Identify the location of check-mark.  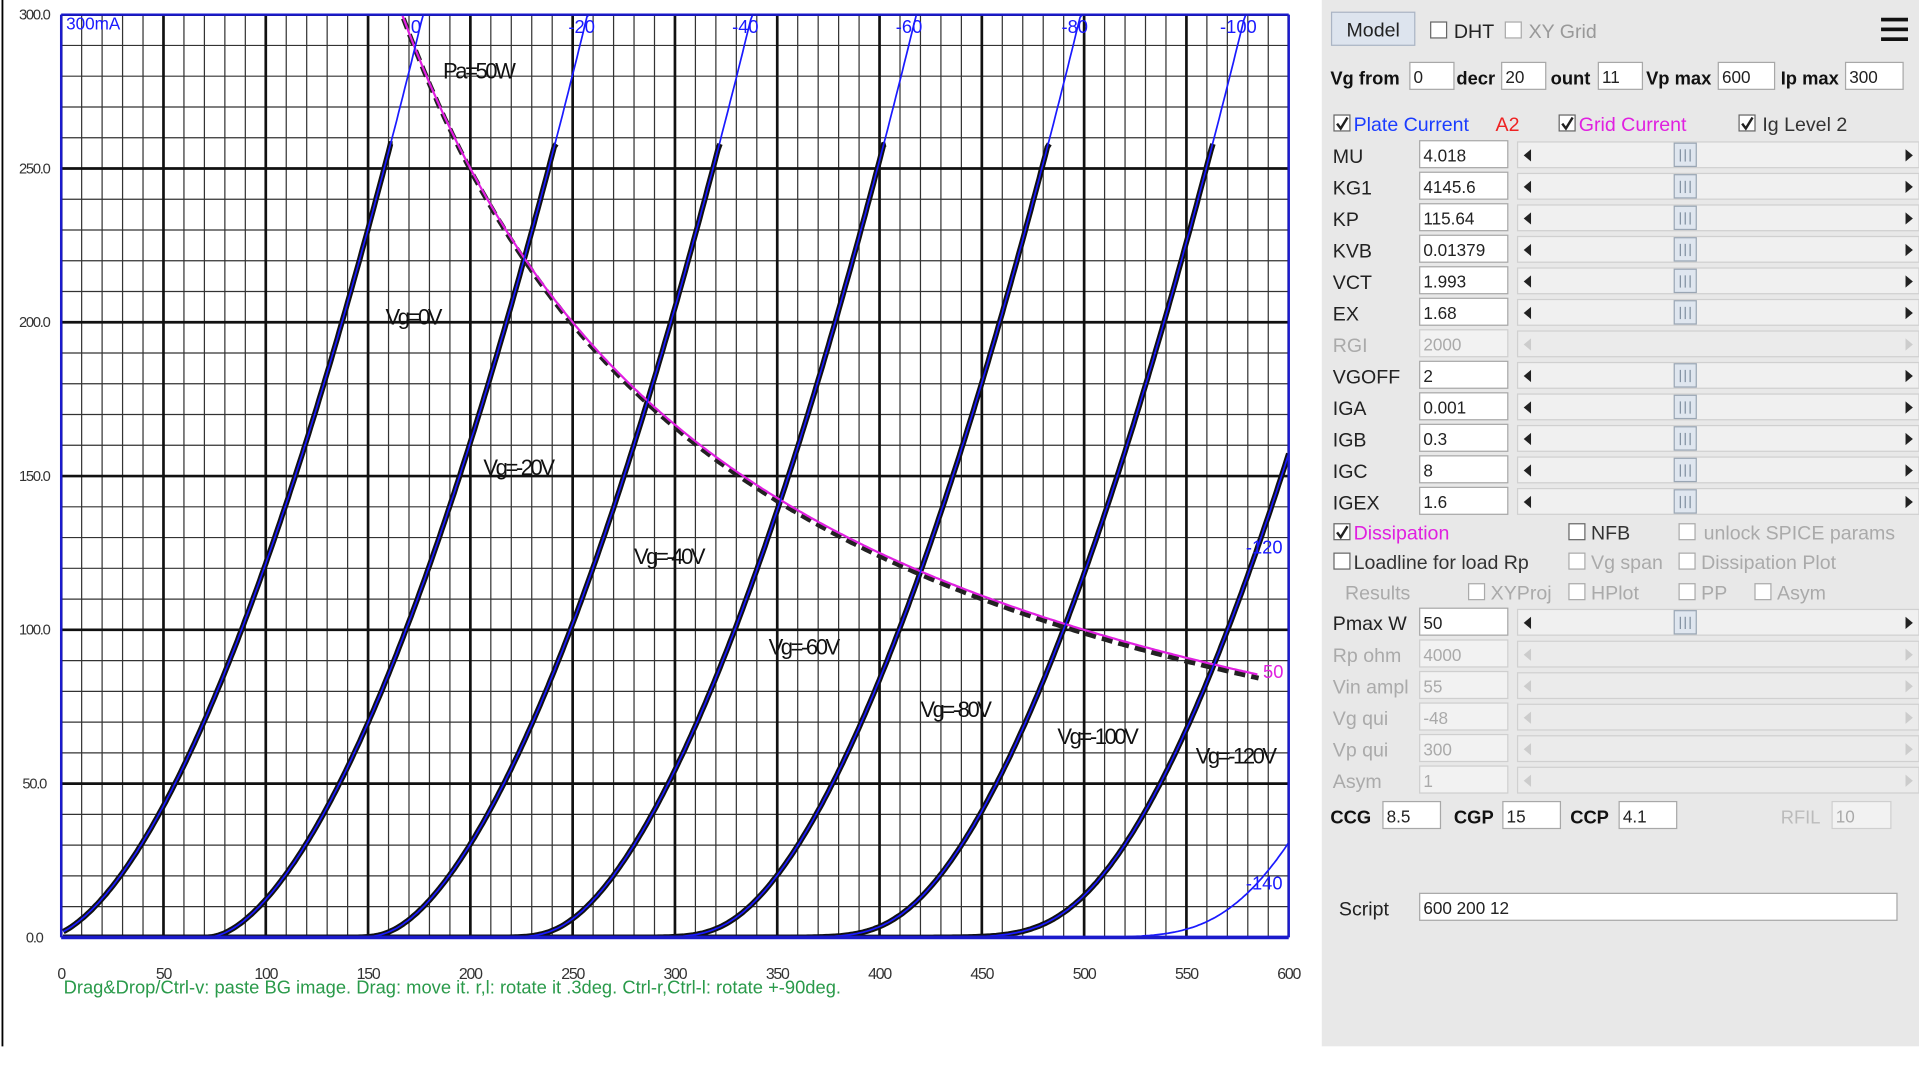
(1342, 123).